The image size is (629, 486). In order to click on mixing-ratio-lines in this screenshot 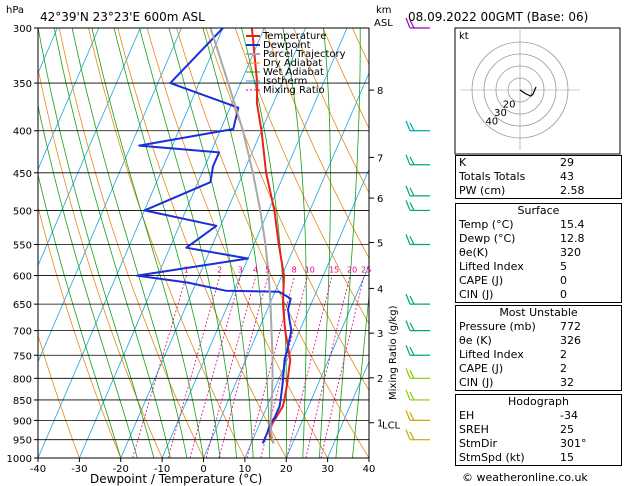, I will do `click(248, 366)`.